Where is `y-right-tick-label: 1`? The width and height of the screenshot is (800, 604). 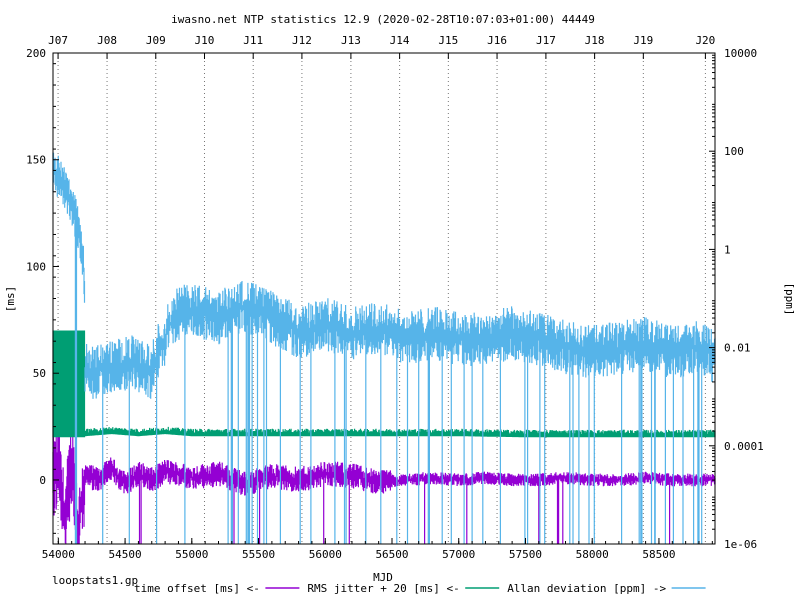
y-right-tick-label: 1 is located at coordinates (727, 249).